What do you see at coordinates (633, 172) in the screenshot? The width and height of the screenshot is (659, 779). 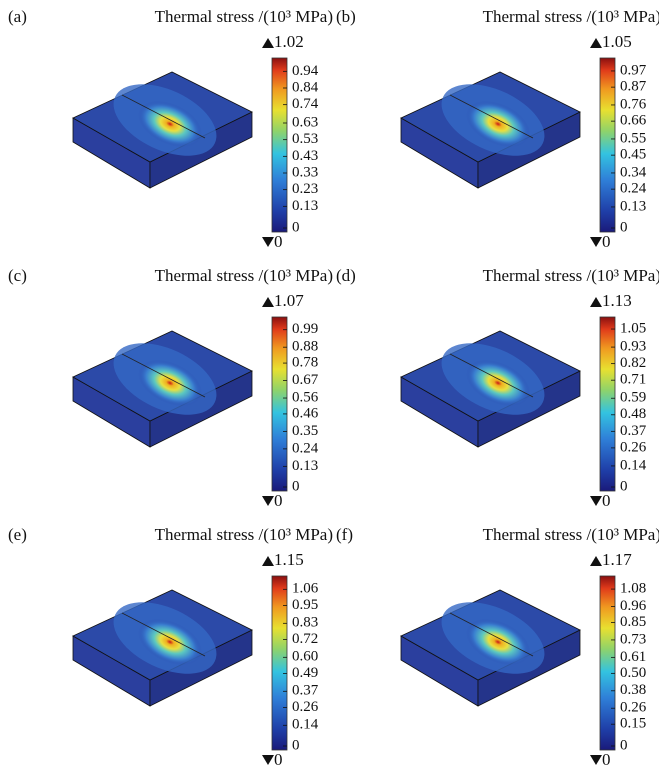 I see `colorbar-tick-label: 0.34` at bounding box center [633, 172].